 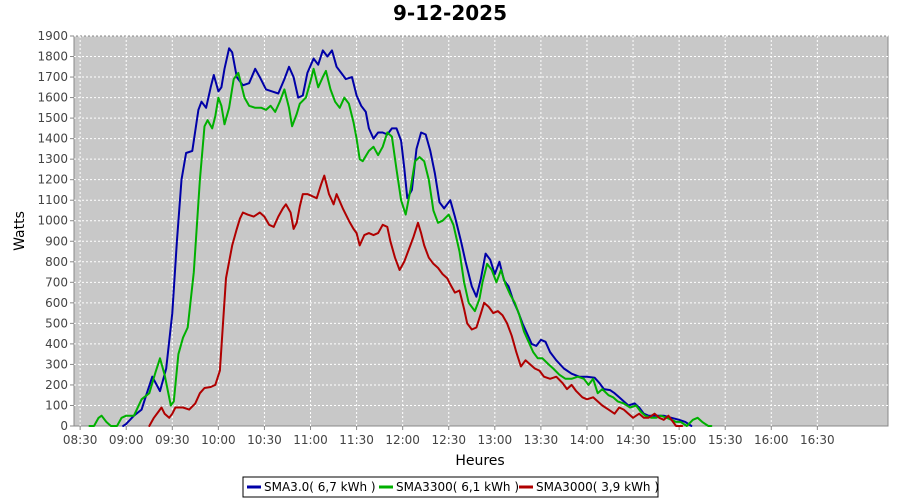 What do you see at coordinates (310, 440) in the screenshot?
I see `x-tick-label: 11:00` at bounding box center [310, 440].